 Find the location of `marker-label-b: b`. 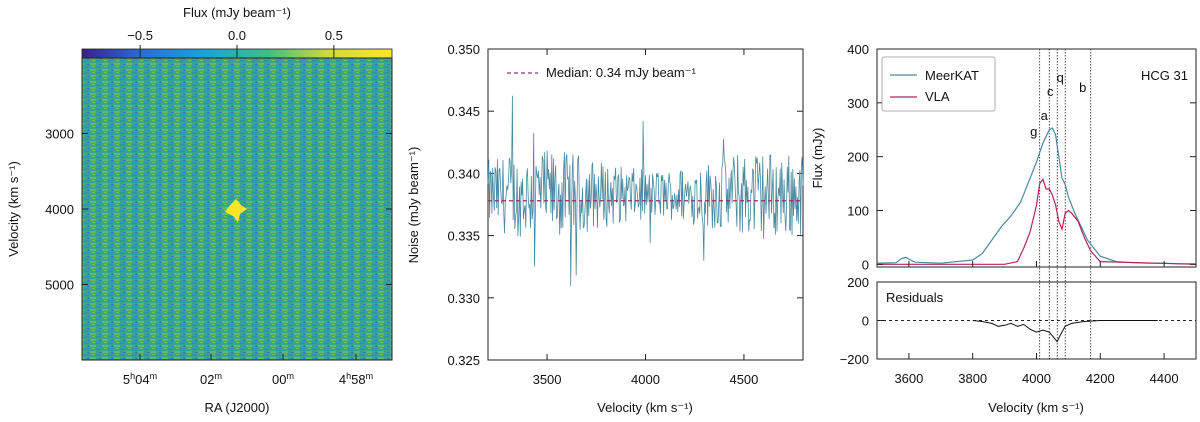

marker-label-b: b is located at coordinates (1082, 87).